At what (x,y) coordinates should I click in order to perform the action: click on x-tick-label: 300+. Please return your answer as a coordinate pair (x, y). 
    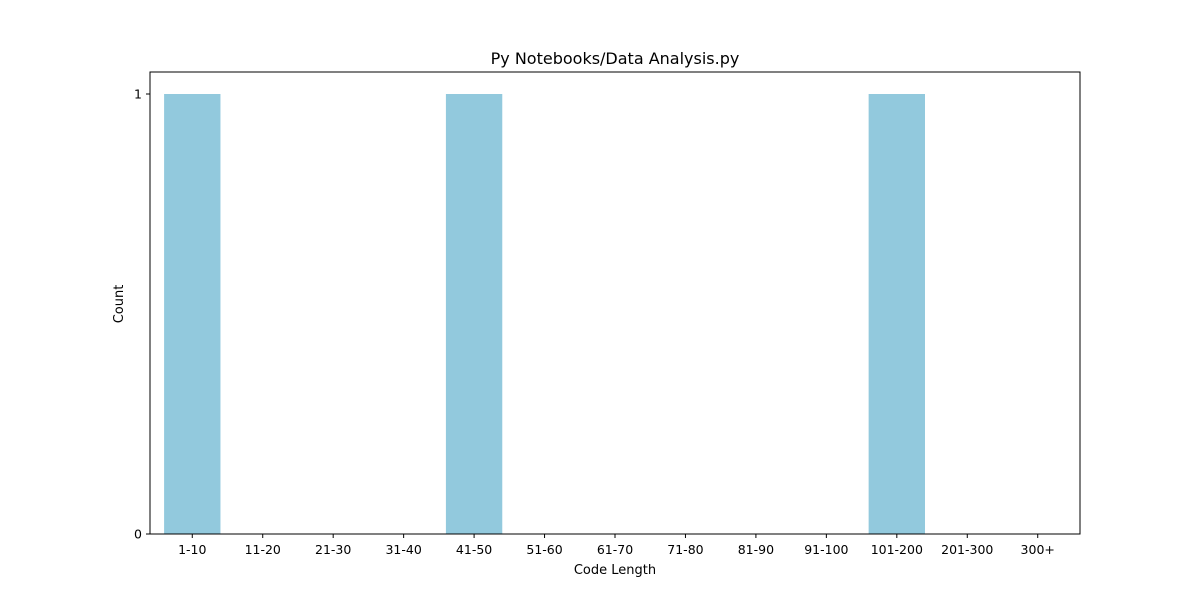
    Looking at the image, I should click on (1038, 549).